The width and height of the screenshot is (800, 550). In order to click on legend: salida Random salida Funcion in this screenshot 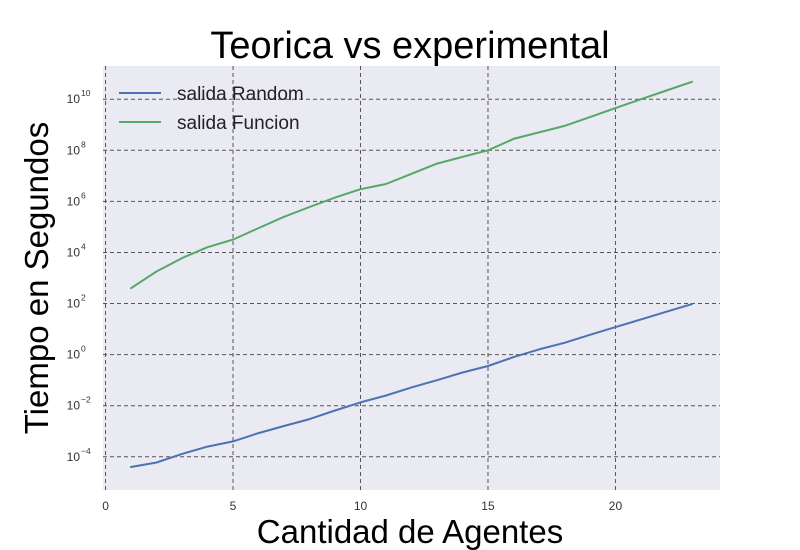, I will do `click(211, 109)`.